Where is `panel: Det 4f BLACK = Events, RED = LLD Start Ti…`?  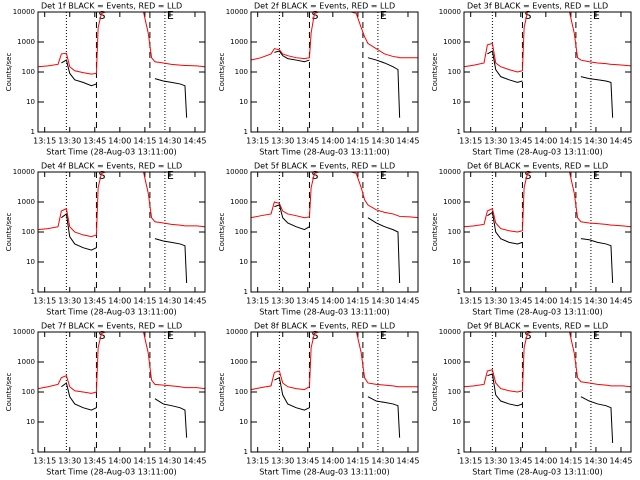
panel: Det 4f BLACK = Events, RED = LLD Start Ti… is located at coordinates (106, 239).